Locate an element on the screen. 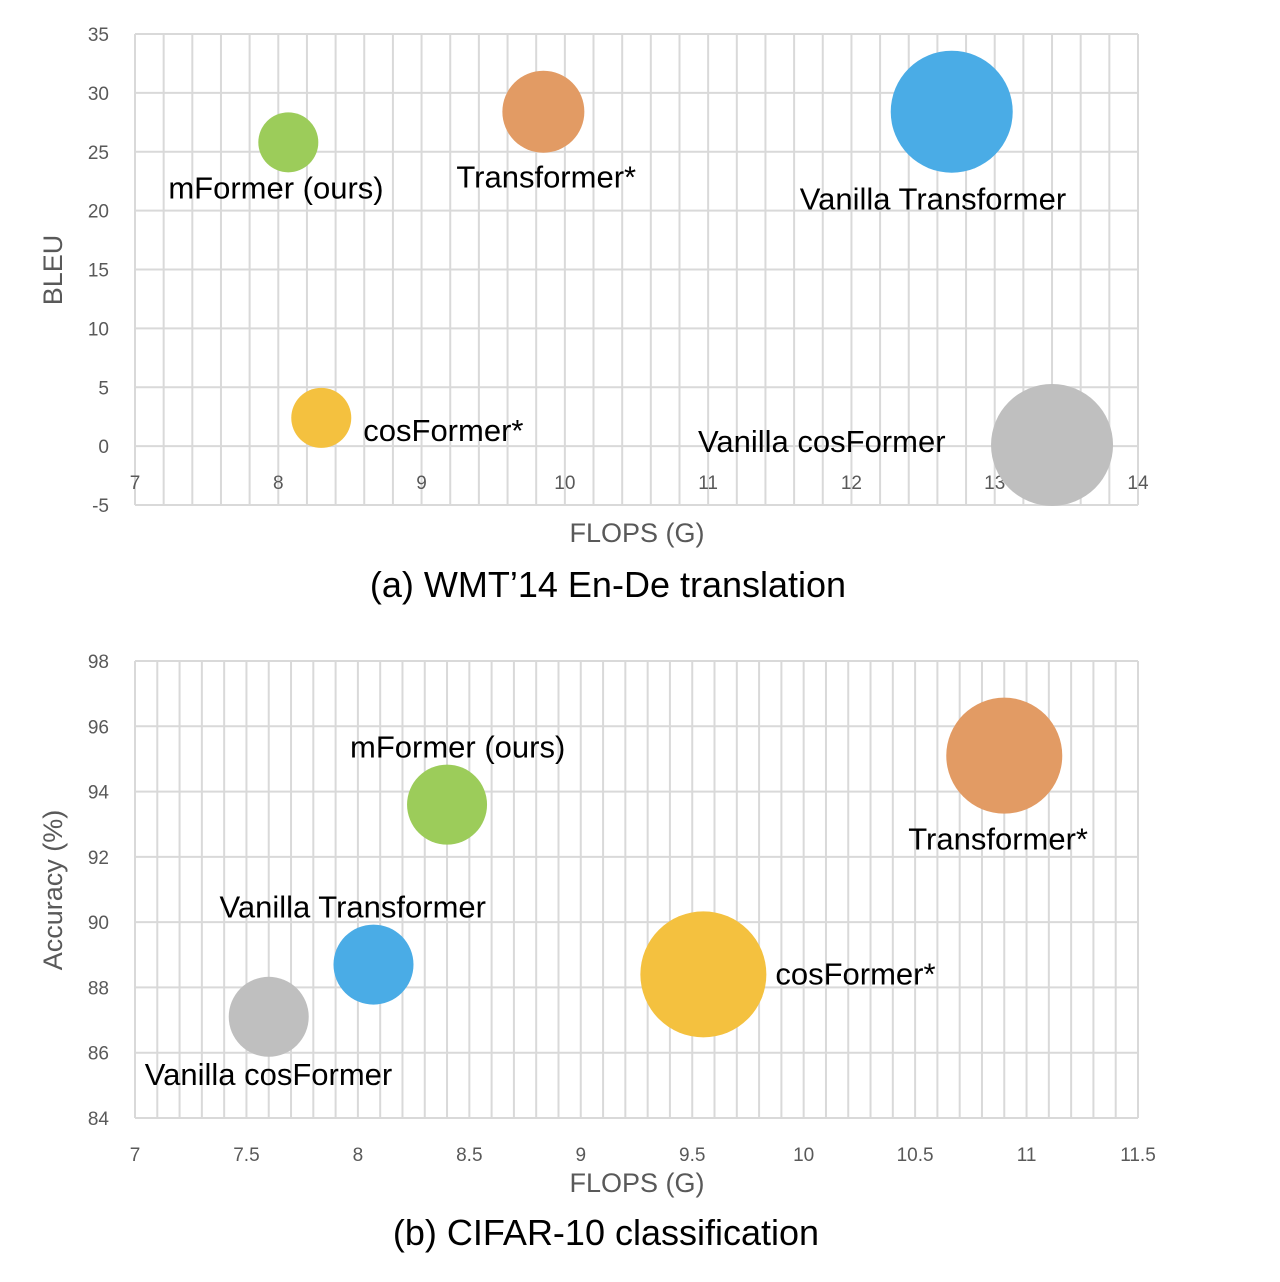 This screenshot has height=1282, width=1280. y-axis-label: Accuracy (%) is located at coordinates (53, 890).